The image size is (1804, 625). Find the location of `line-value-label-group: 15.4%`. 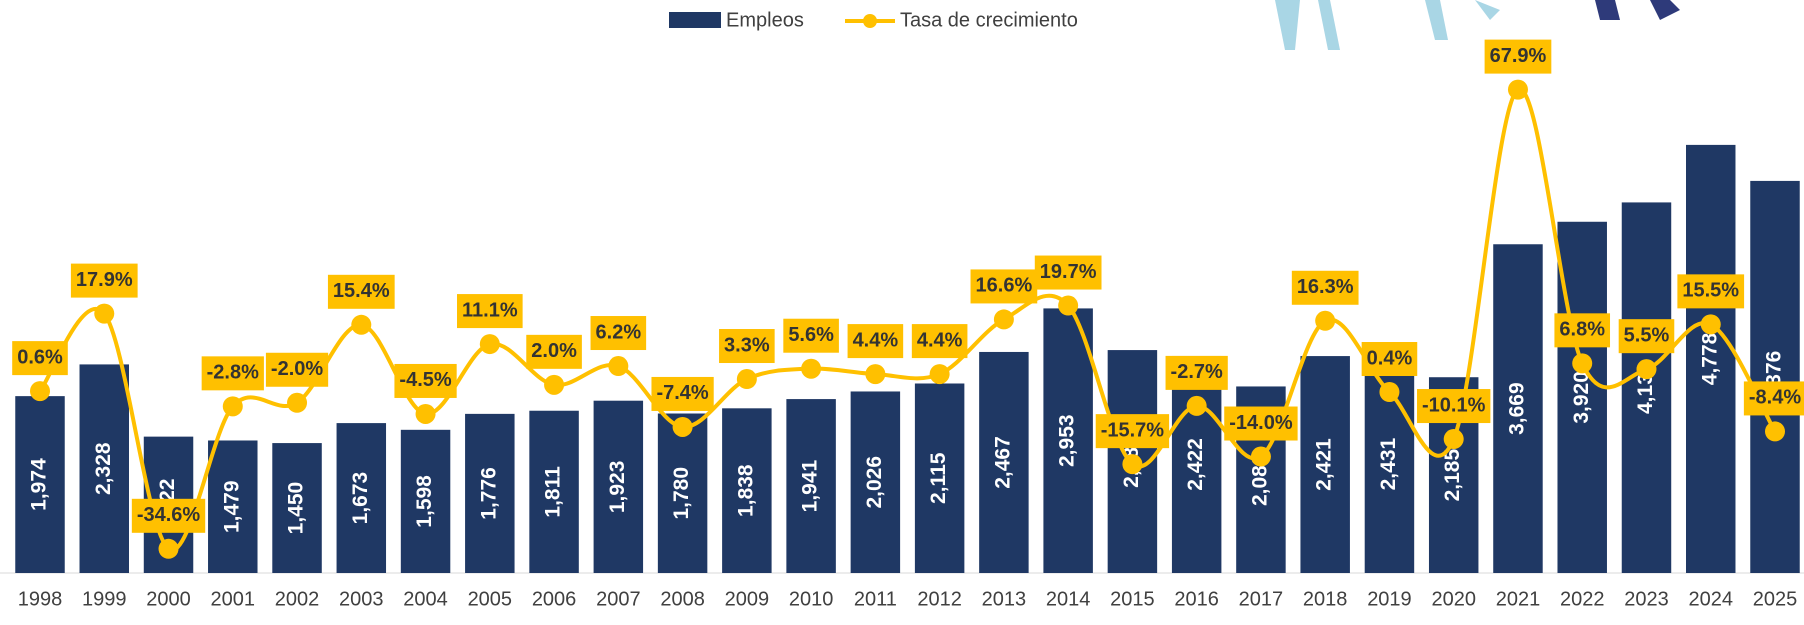

line-value-label-group: 15.4% is located at coordinates (361, 291).